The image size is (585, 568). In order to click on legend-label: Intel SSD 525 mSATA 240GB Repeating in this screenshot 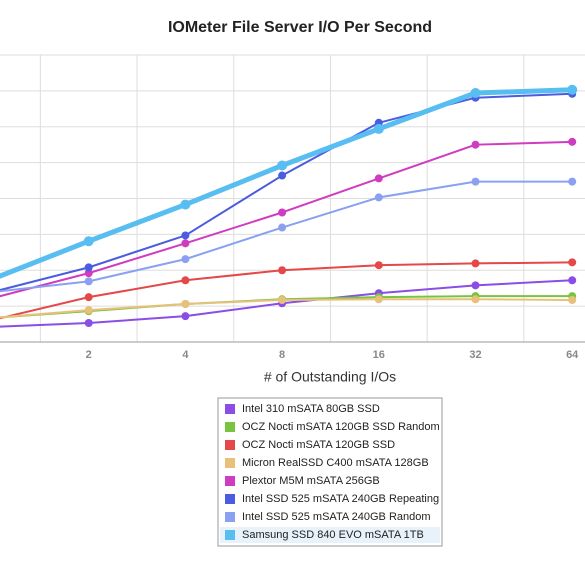, I will do `click(340, 499)`.